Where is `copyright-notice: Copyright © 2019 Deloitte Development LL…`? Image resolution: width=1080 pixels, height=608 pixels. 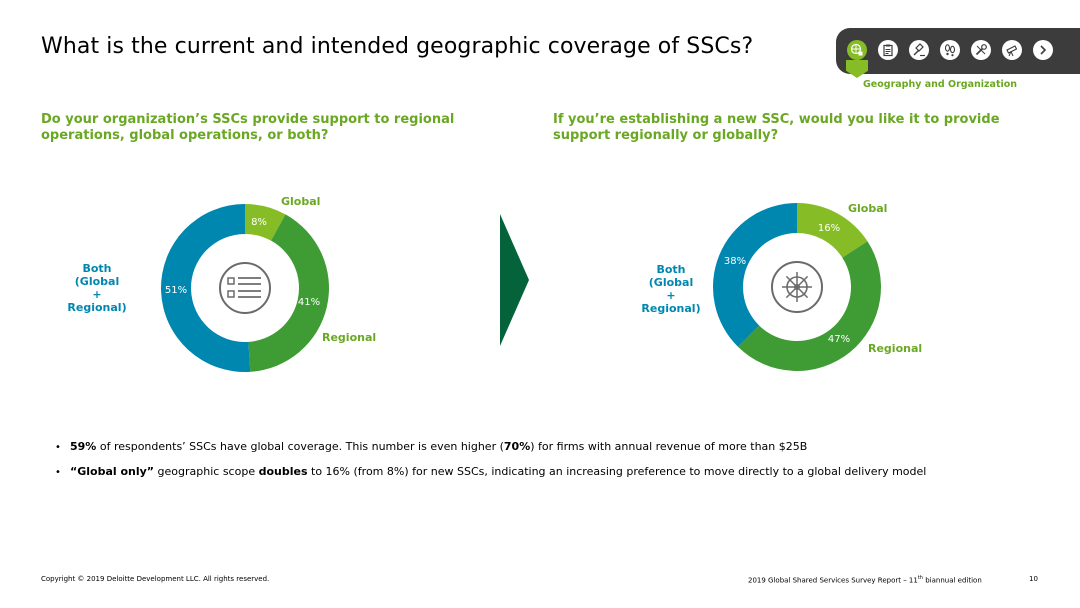 copyright-notice: Copyright © 2019 Deloitte Development LL… is located at coordinates (155, 579).